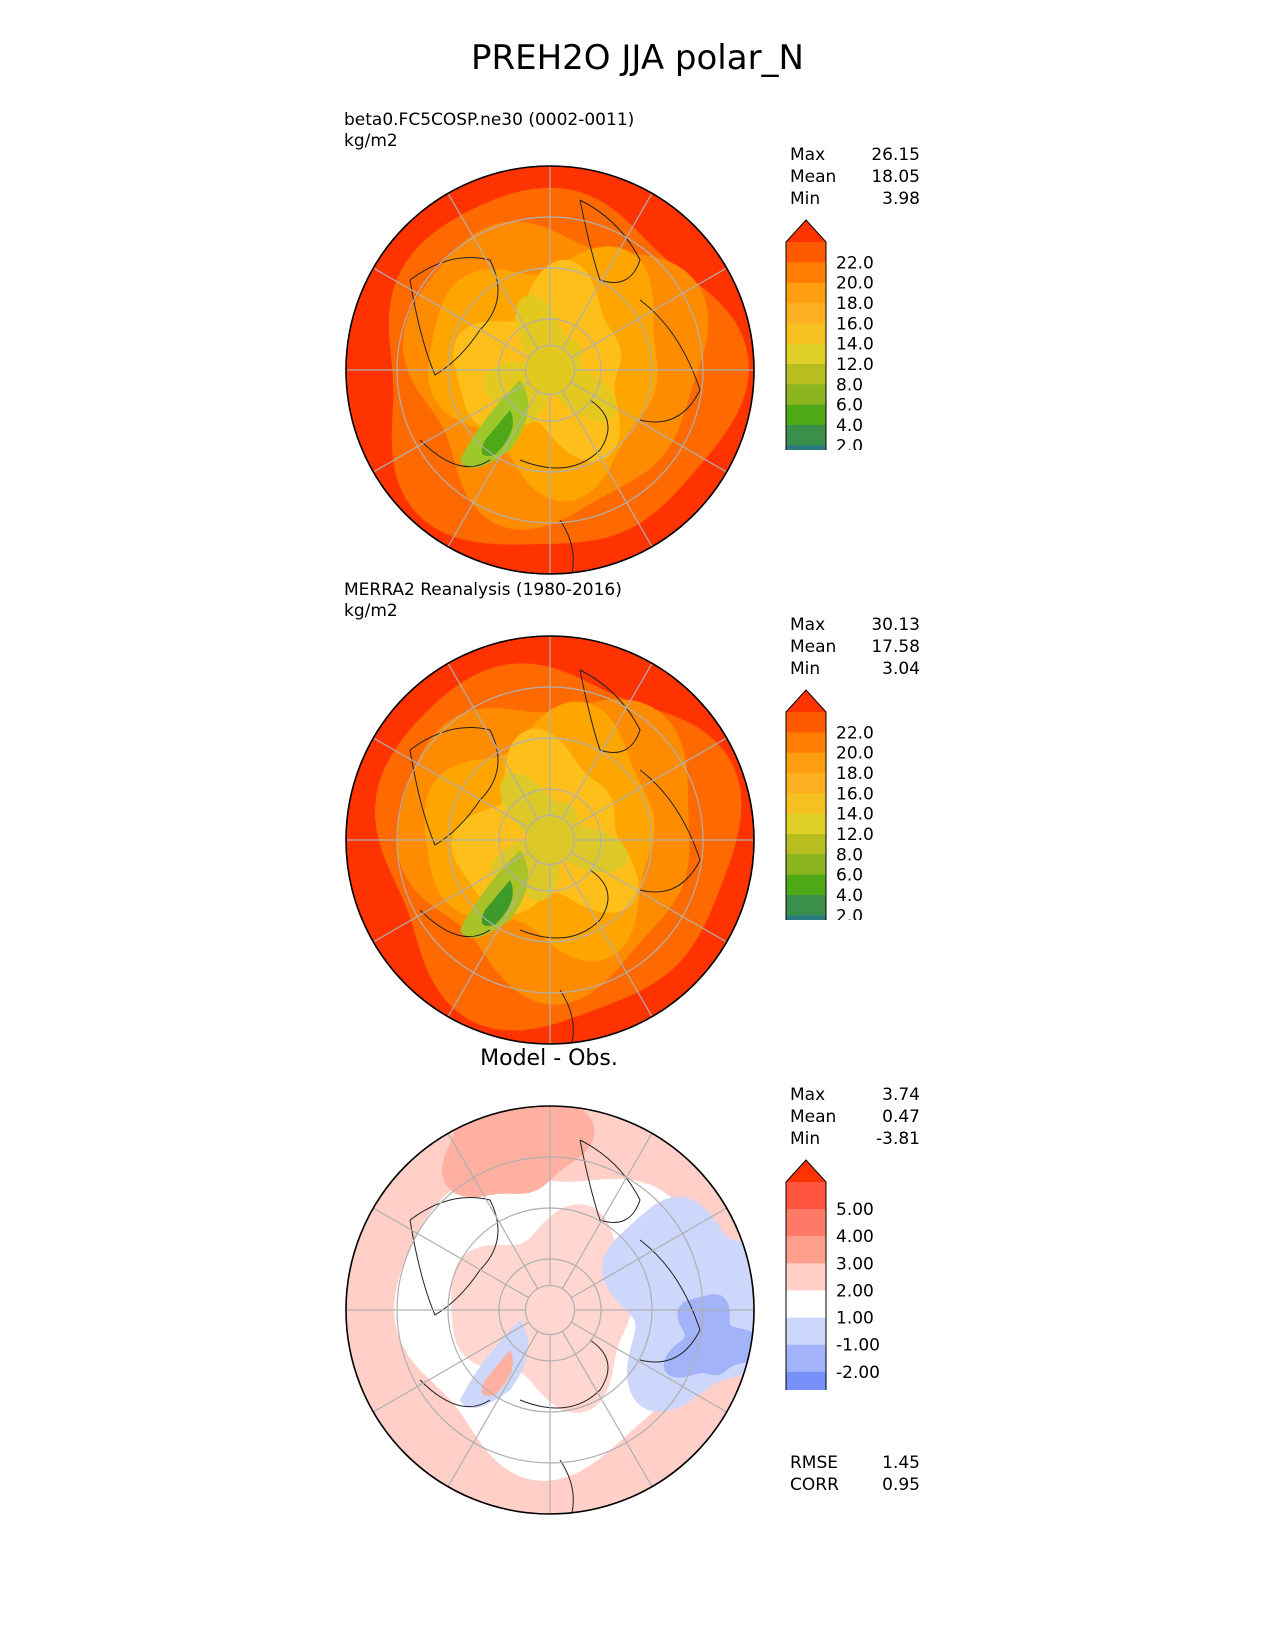 The image size is (1275, 1650). What do you see at coordinates (895, 155) in the screenshot?
I see `stat-value: 26.15` at bounding box center [895, 155].